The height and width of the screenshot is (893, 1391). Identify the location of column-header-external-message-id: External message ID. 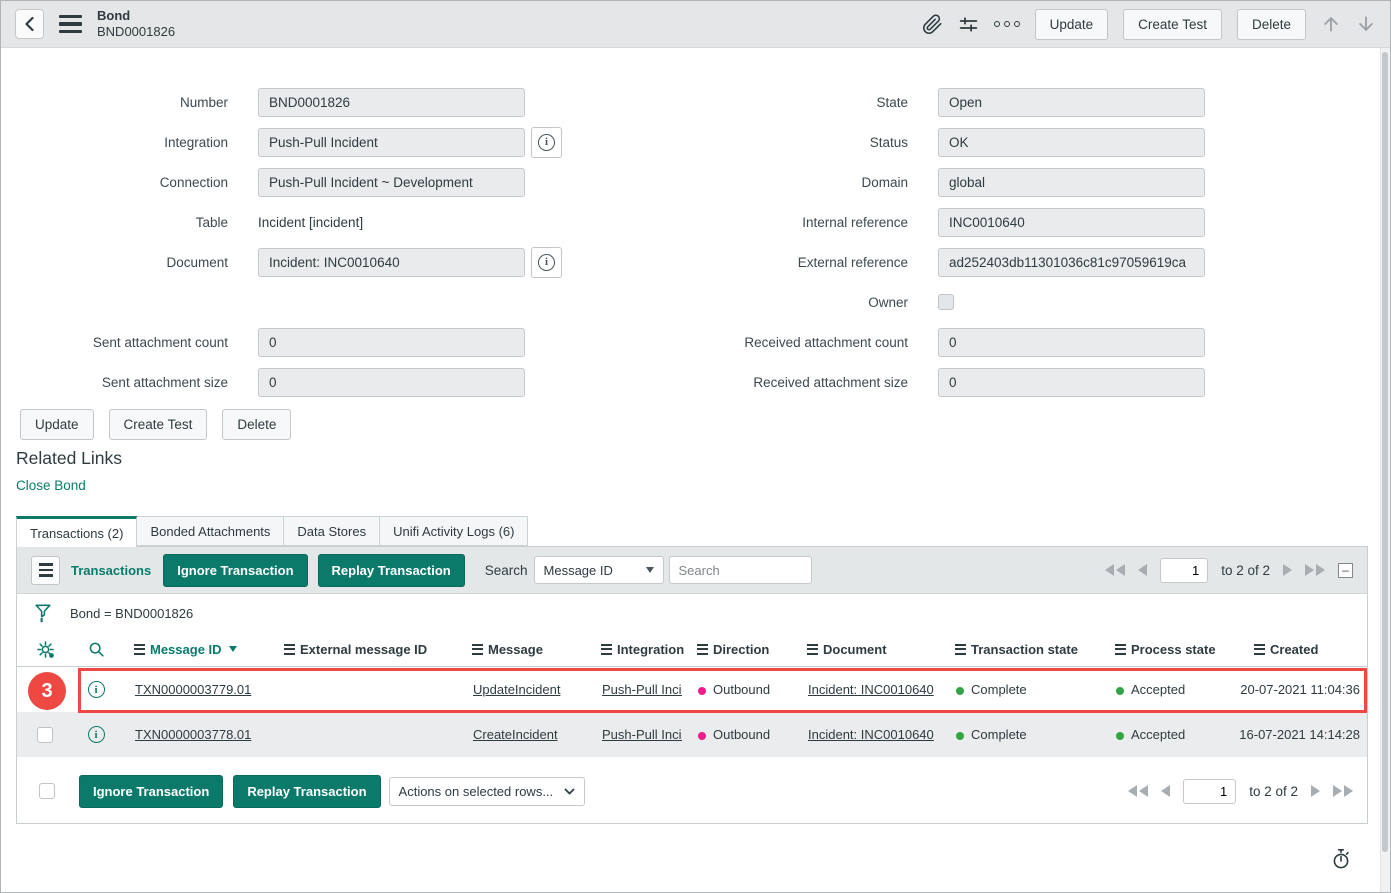
(363, 649).